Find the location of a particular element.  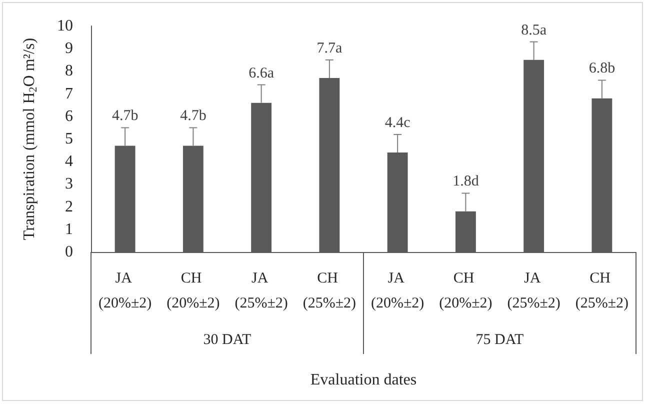

x-axis-title: Evaluation dates is located at coordinates (363, 380).